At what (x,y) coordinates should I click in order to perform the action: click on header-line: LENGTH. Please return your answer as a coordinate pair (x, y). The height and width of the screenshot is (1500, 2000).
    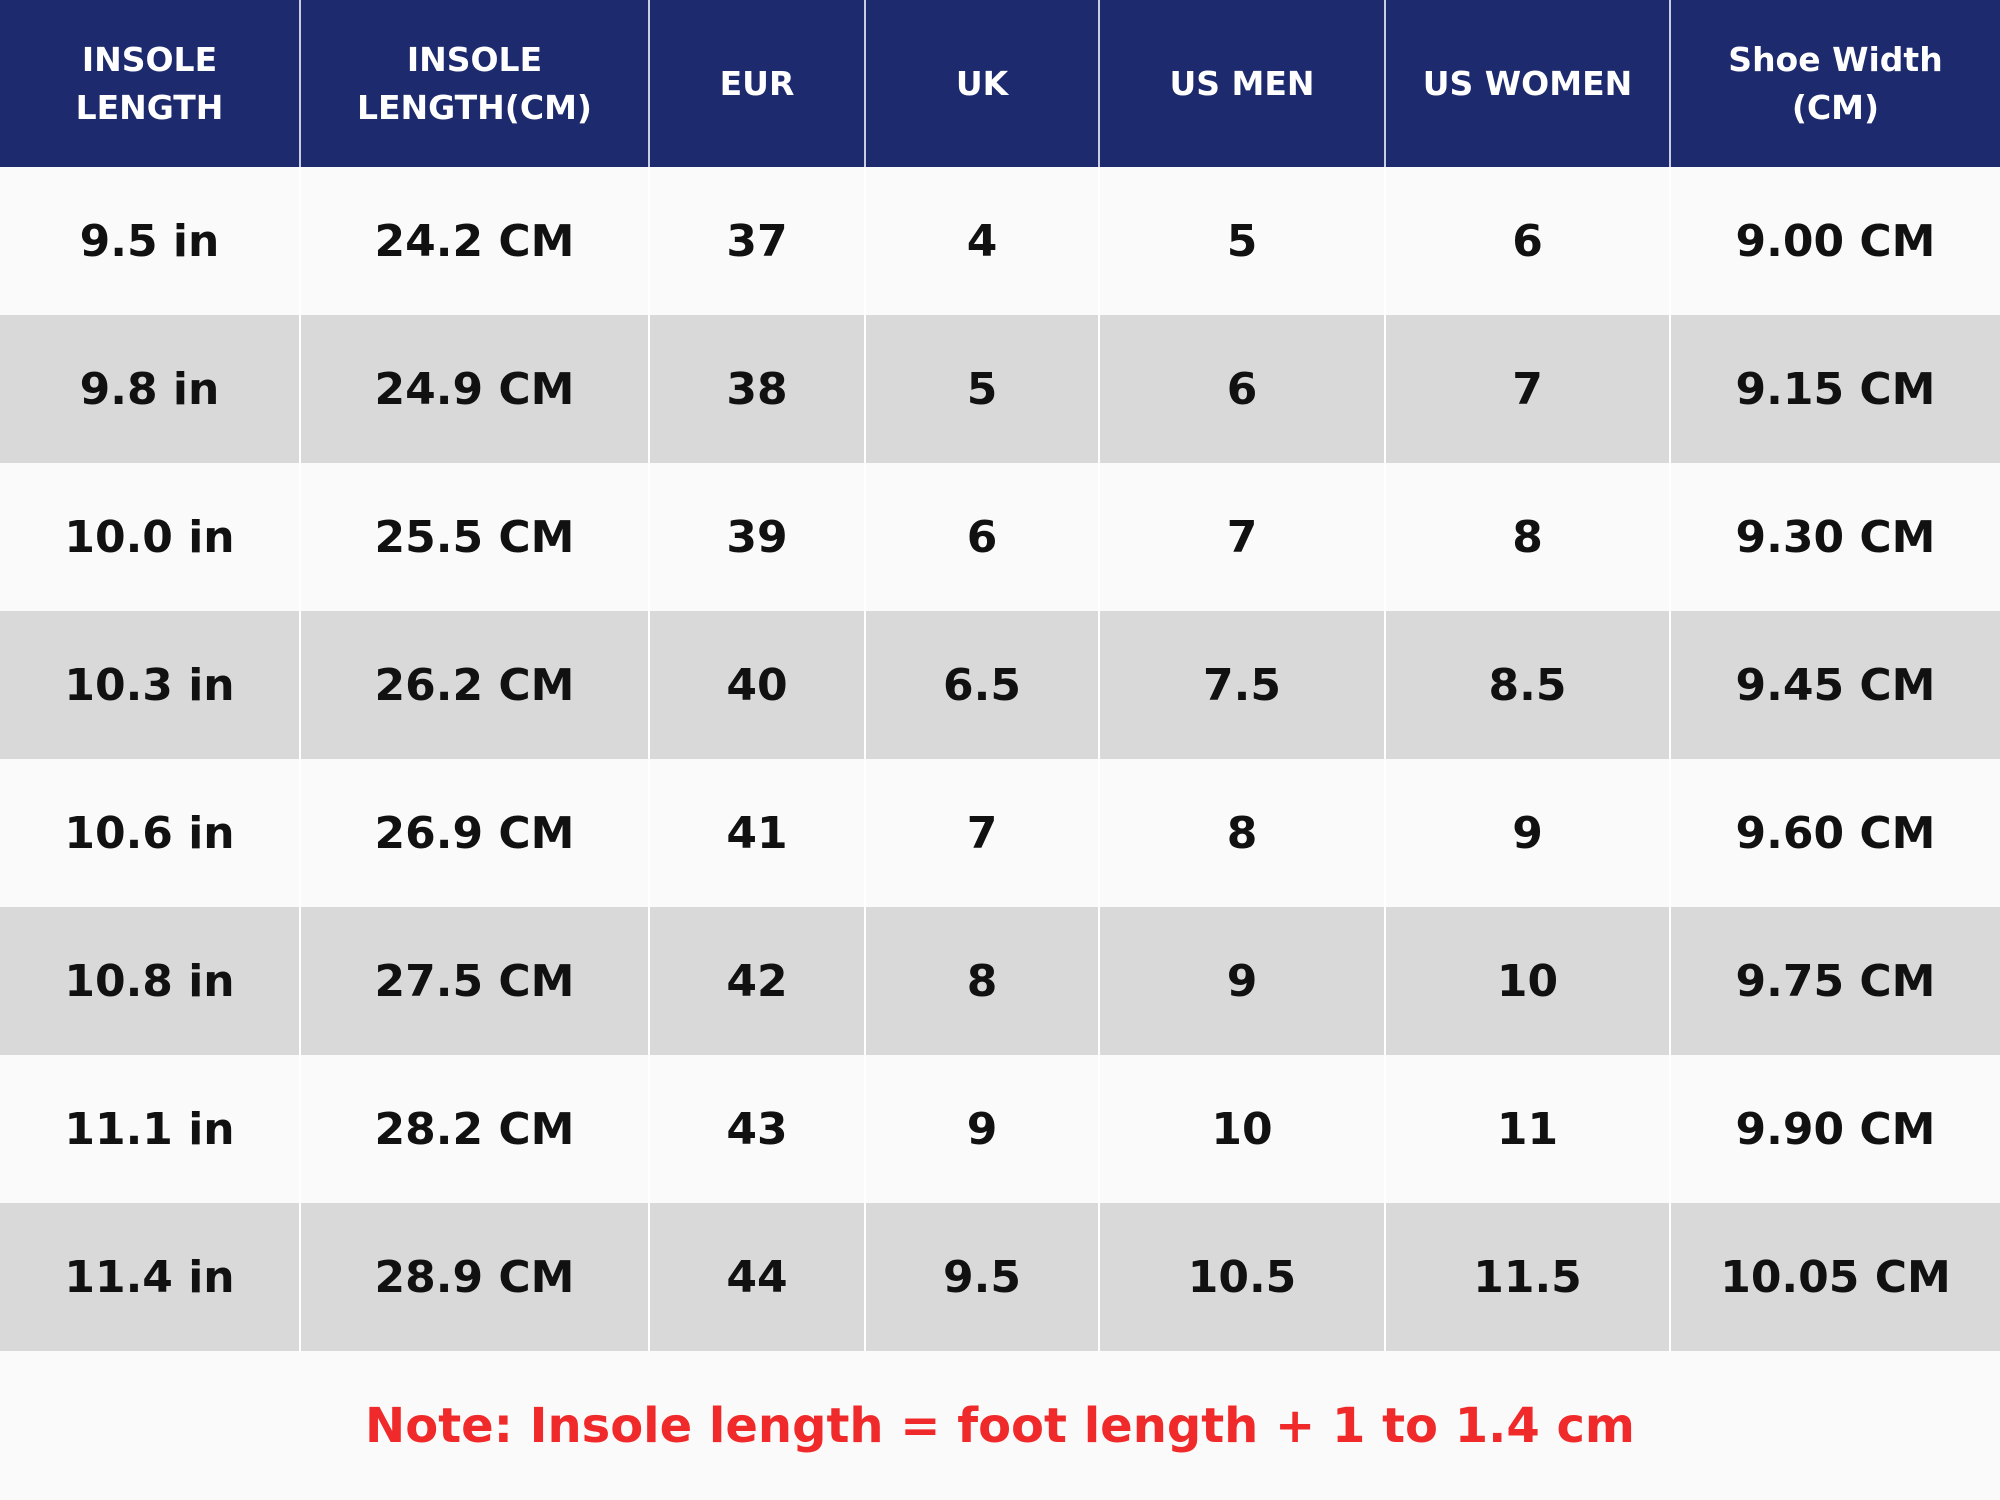
    Looking at the image, I should click on (149, 107).